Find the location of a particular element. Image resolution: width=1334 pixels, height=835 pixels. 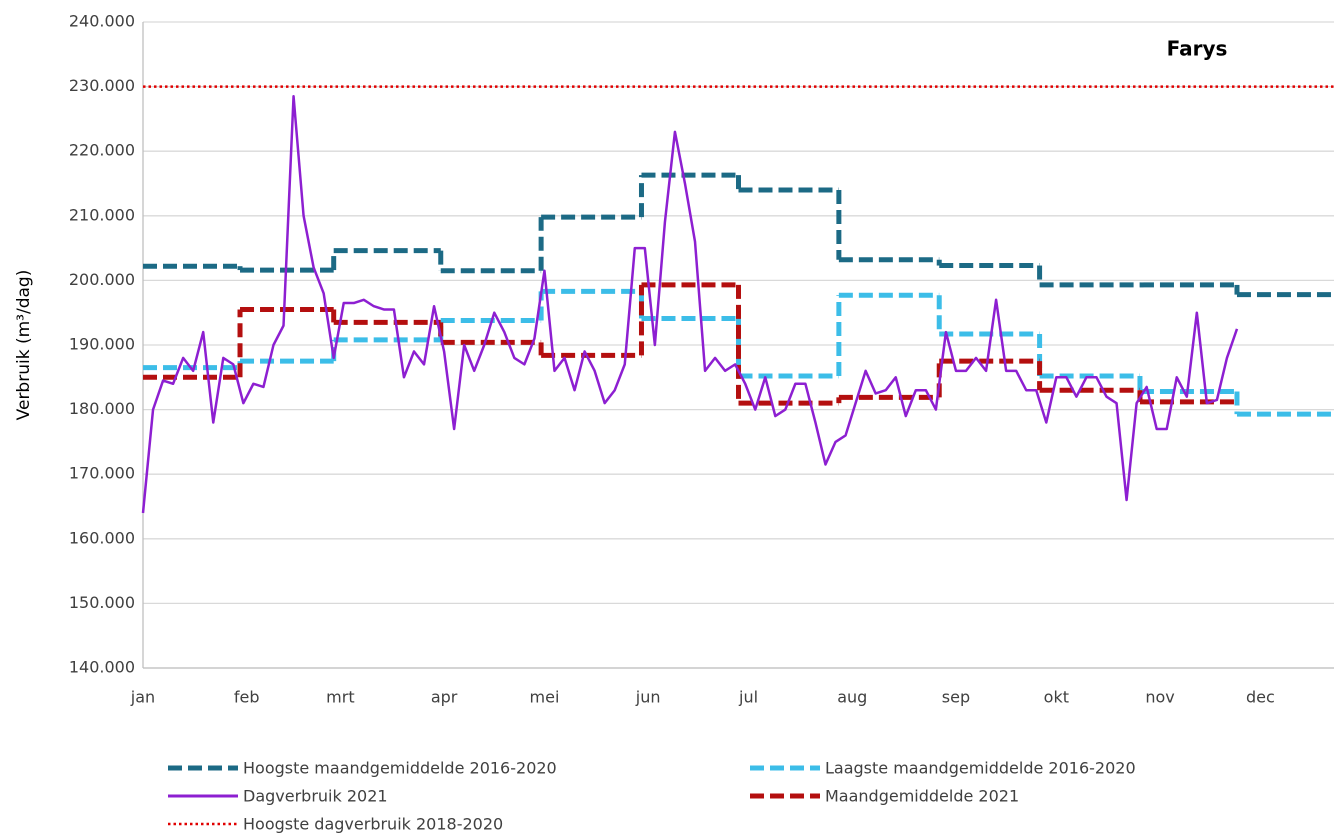

x-tick-label: jun is located at coordinates (648, 697).